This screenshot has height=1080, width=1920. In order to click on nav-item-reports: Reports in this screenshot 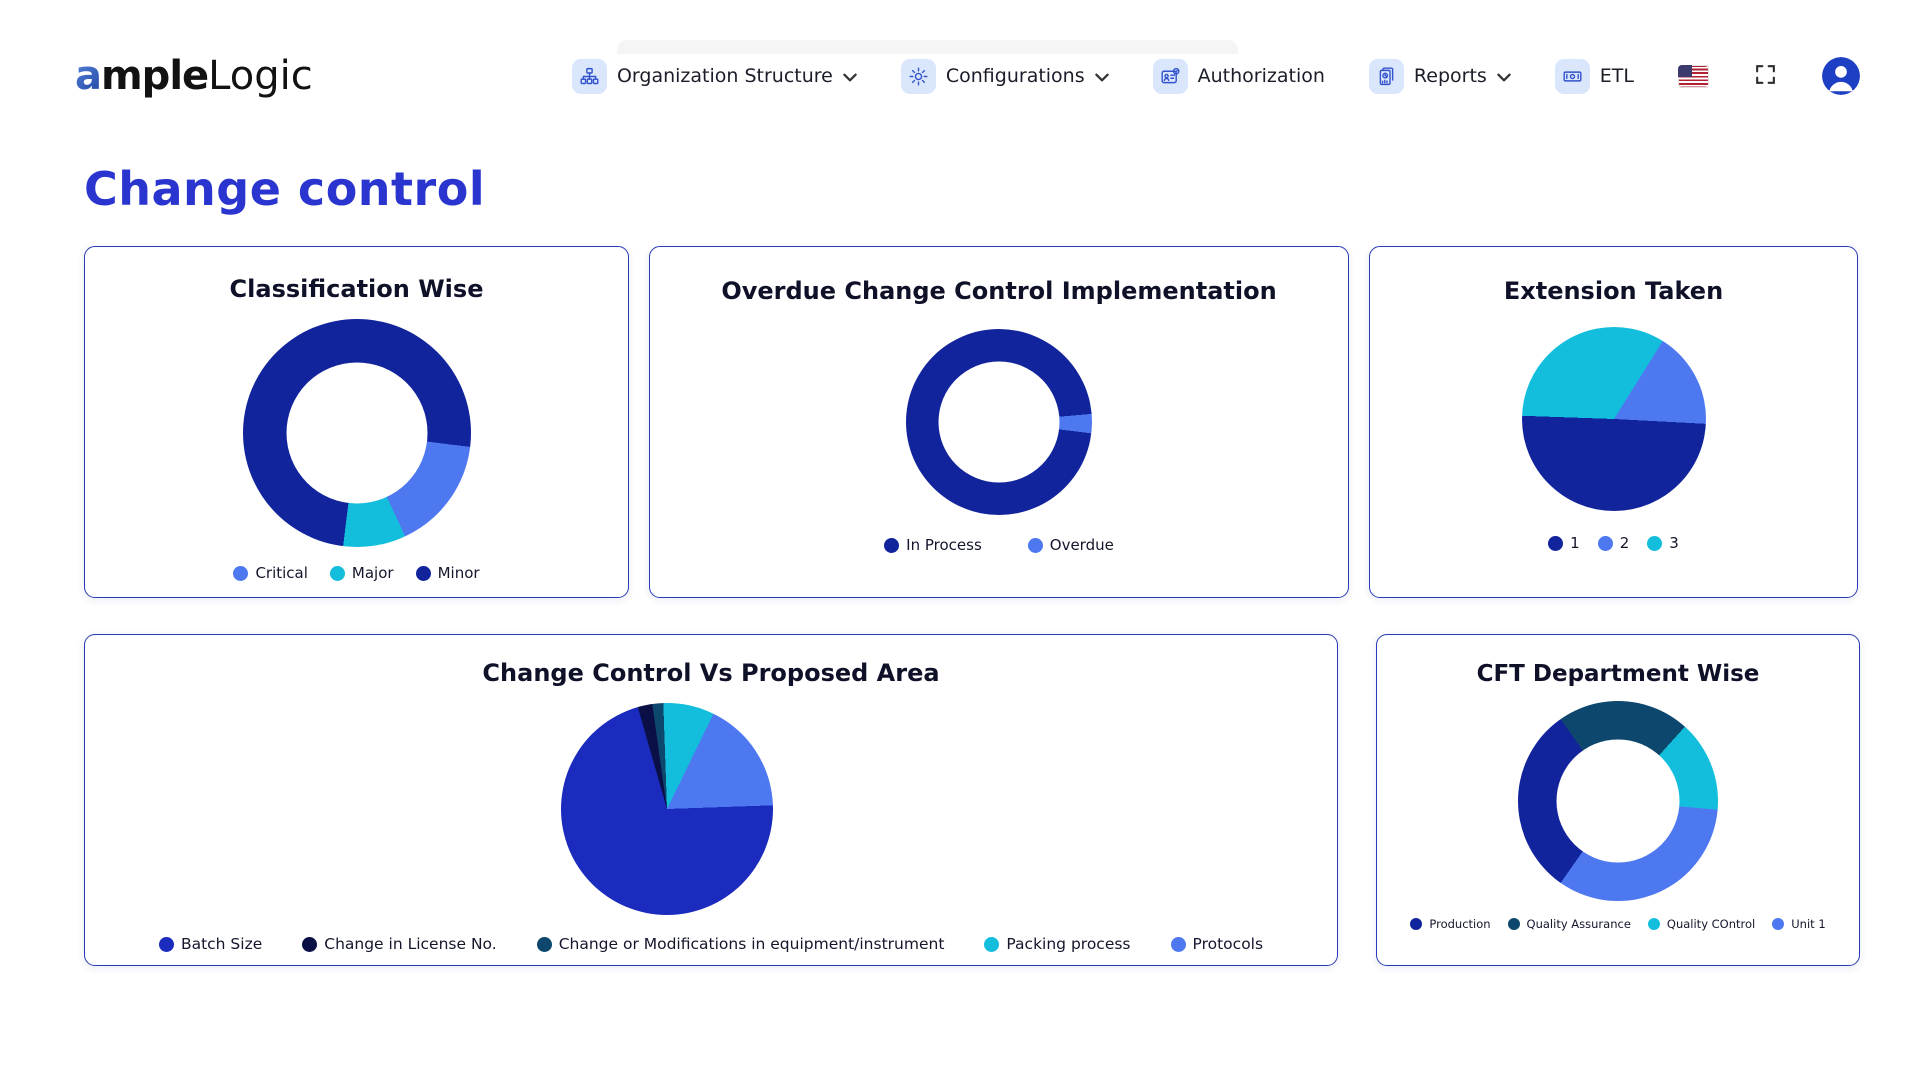, I will do `click(1439, 76)`.